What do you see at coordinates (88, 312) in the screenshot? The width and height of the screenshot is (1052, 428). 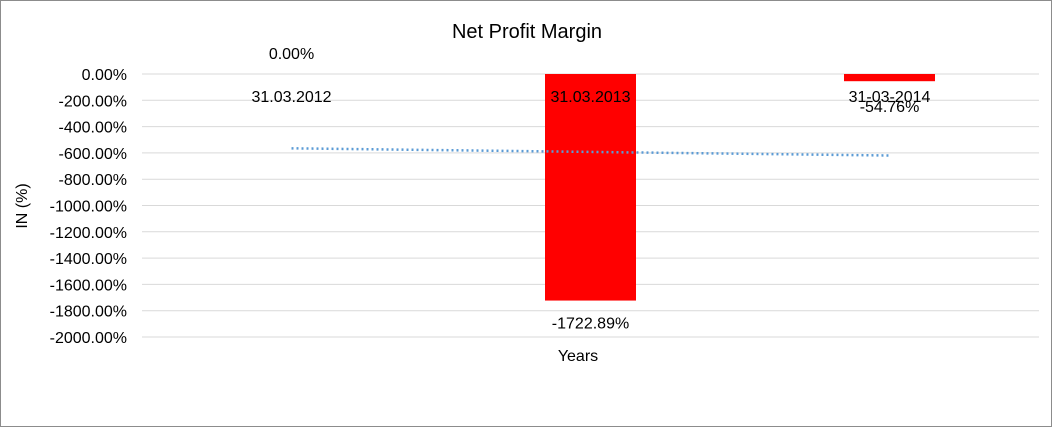 I see `y-tick-label: -1800.00%` at bounding box center [88, 312].